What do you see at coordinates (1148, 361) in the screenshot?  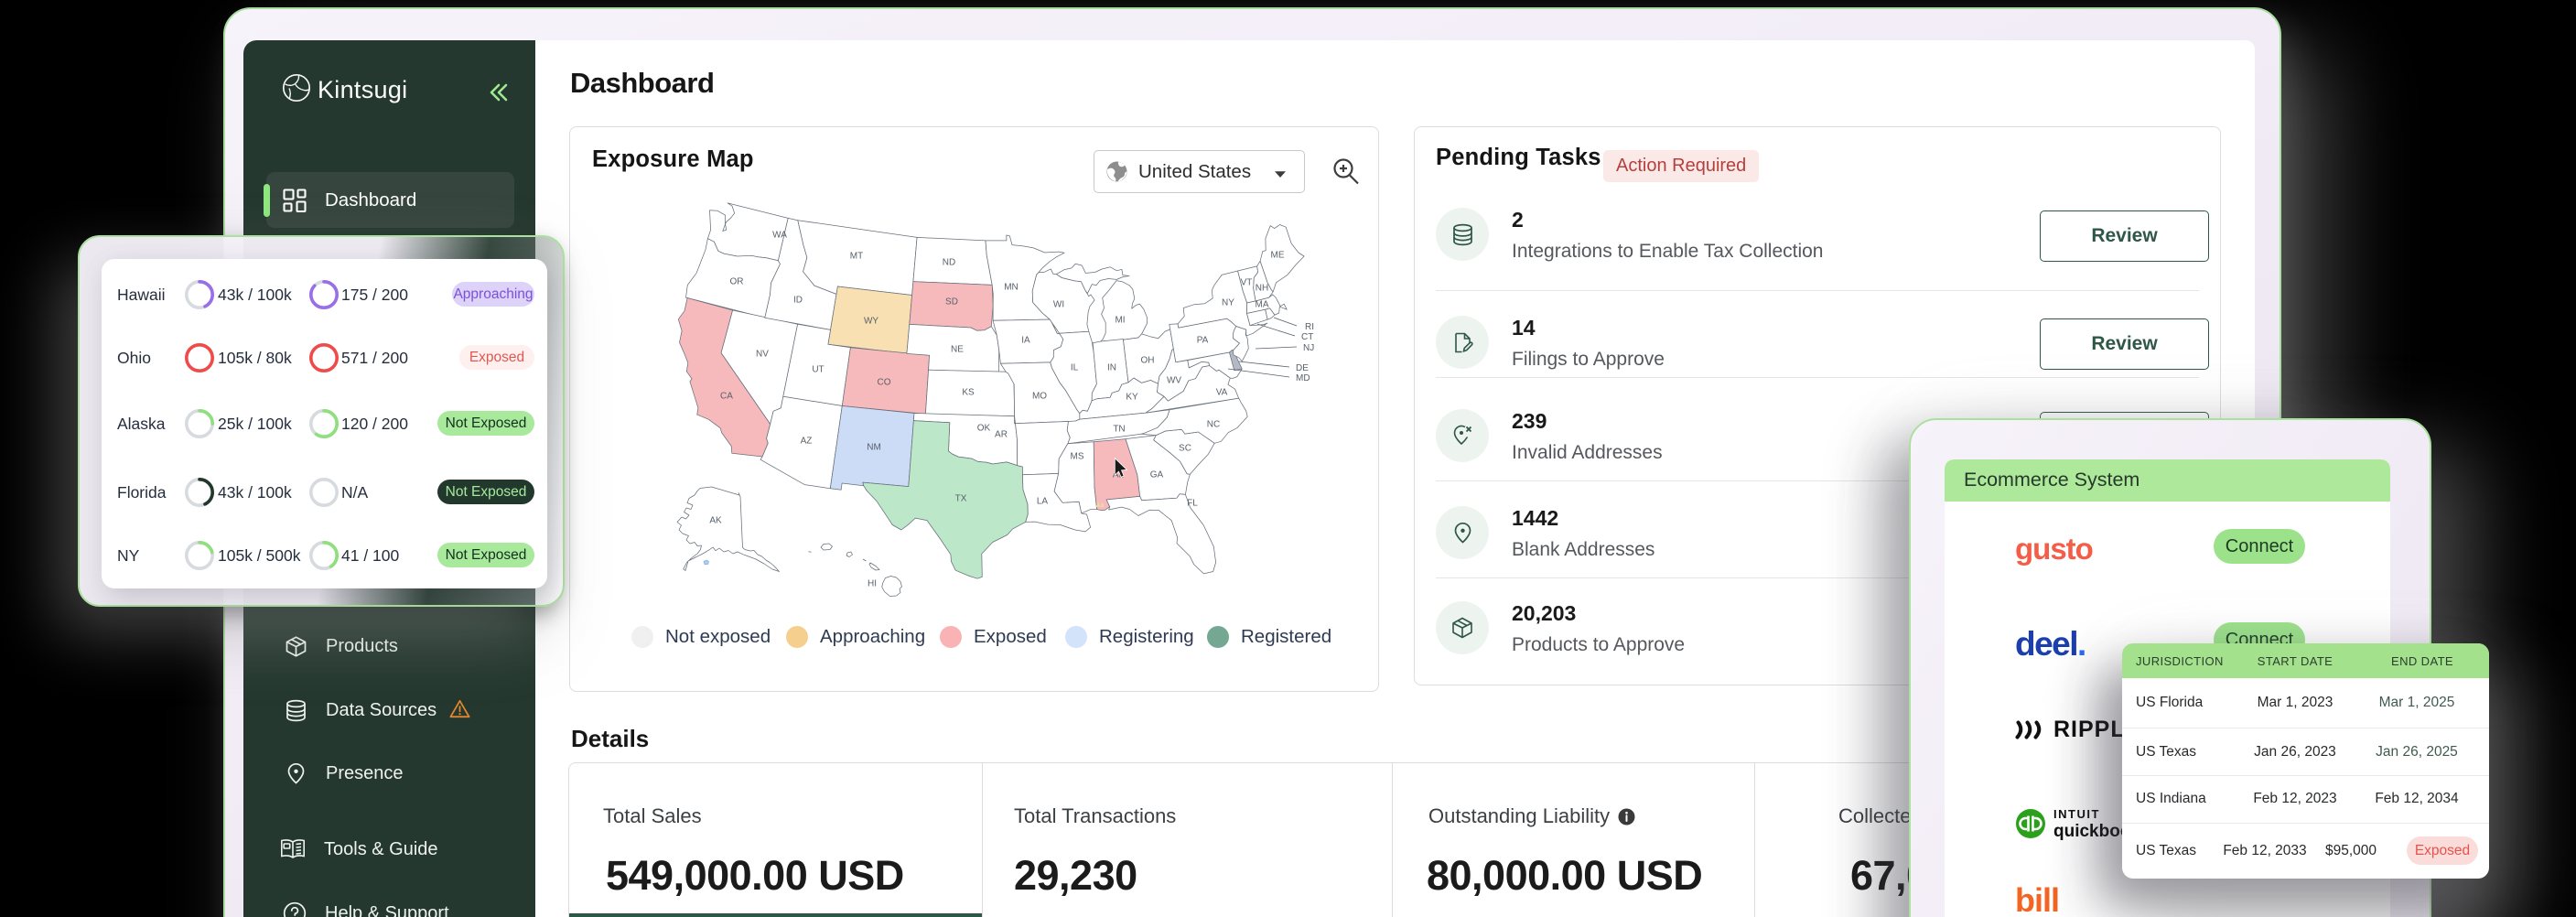 I see `svg-text: OH` at bounding box center [1148, 361].